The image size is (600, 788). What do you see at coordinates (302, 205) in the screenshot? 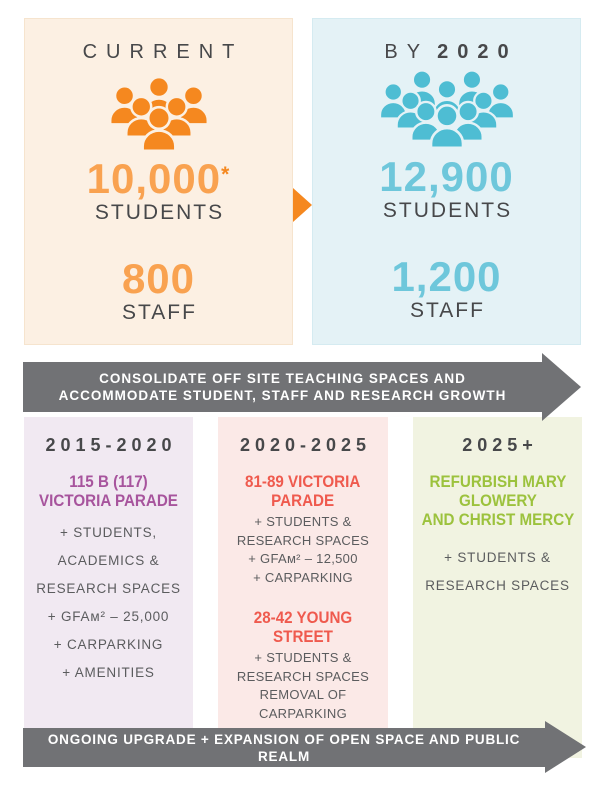
I see `right-triangle-icon` at bounding box center [302, 205].